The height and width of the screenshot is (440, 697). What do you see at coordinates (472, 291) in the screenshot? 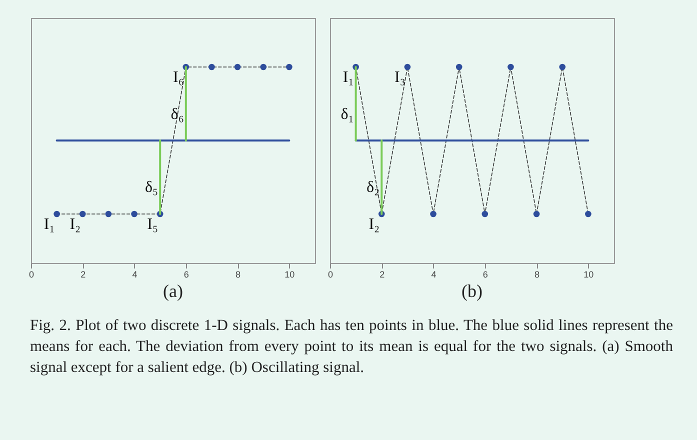
I see `text: (b)` at bounding box center [472, 291].